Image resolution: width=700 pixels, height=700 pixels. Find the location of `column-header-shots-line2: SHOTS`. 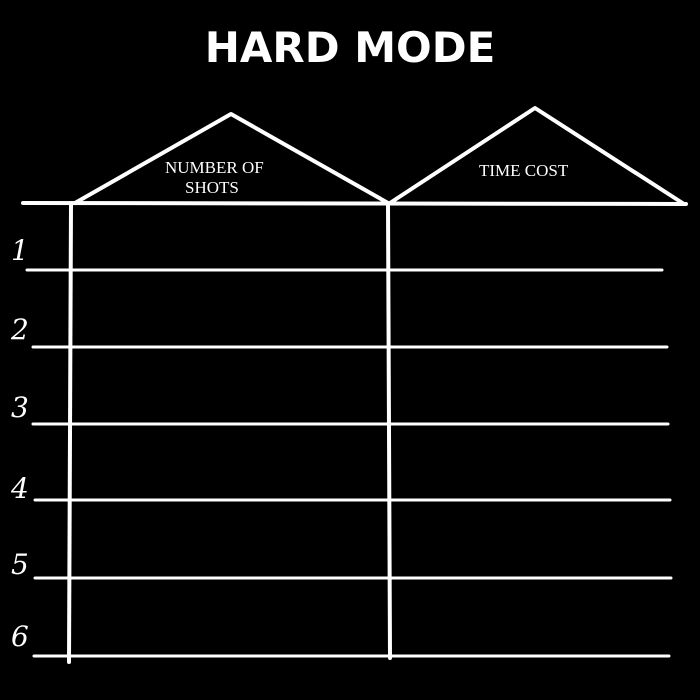

column-header-shots-line2: SHOTS is located at coordinates (212, 187).